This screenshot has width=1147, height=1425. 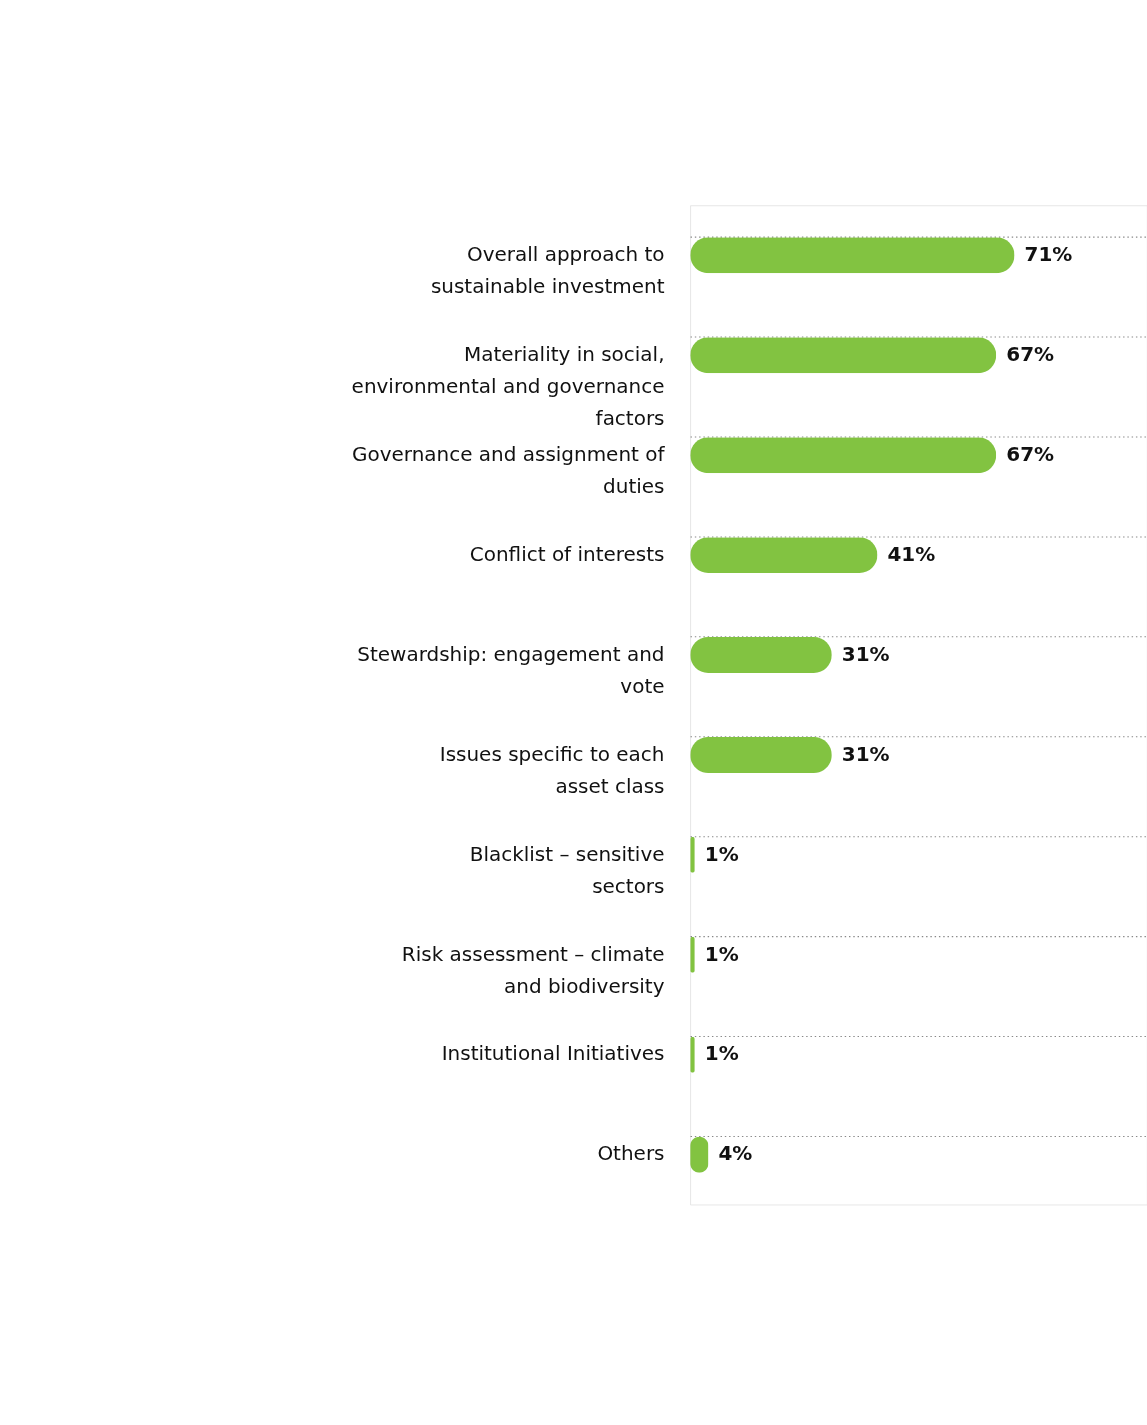 What do you see at coordinates (1048, 254) in the screenshot?
I see `data-label: 71%` at bounding box center [1048, 254].